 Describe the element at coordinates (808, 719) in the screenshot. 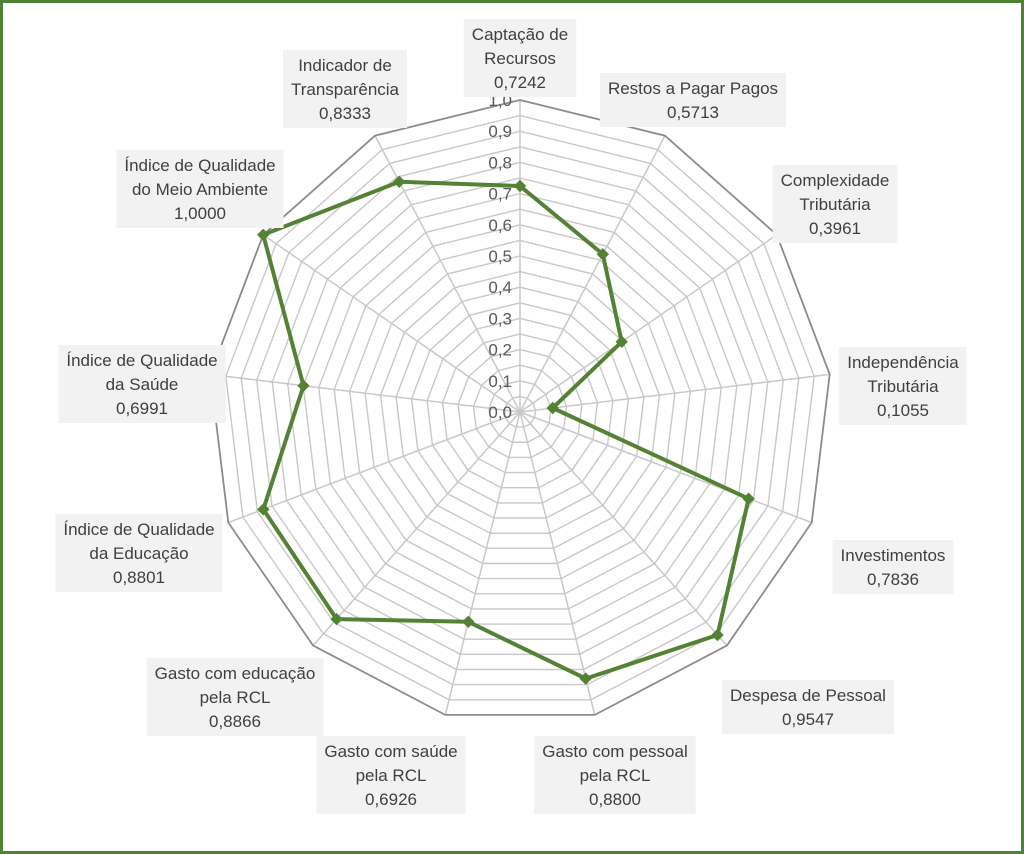

I see `data-value-label: 0,9547` at that location.